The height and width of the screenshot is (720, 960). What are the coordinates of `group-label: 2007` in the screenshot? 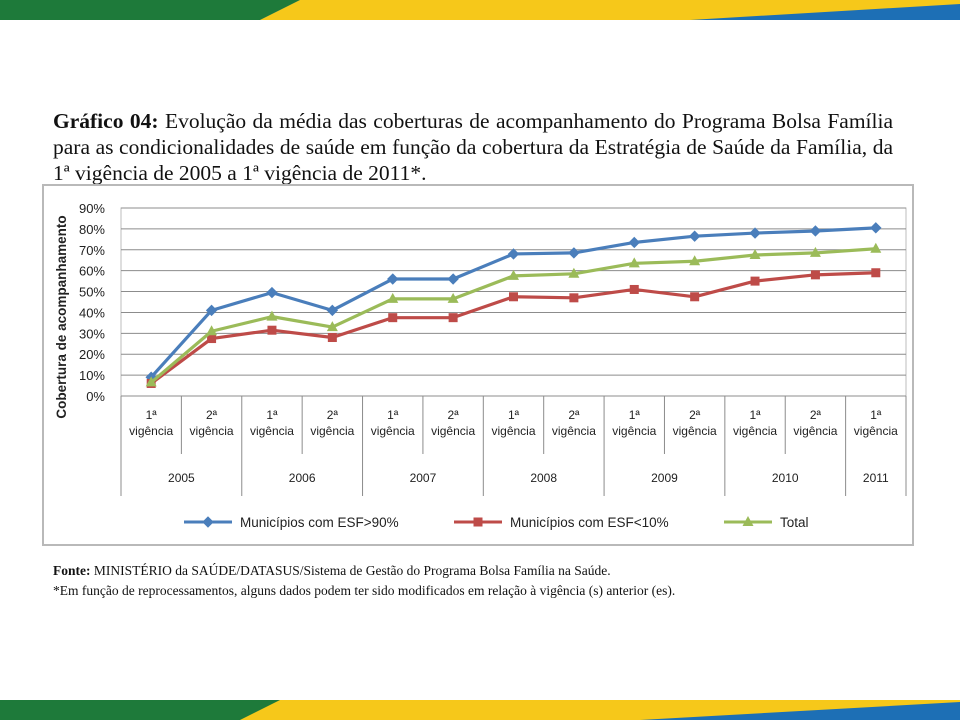 It's located at (423, 478).